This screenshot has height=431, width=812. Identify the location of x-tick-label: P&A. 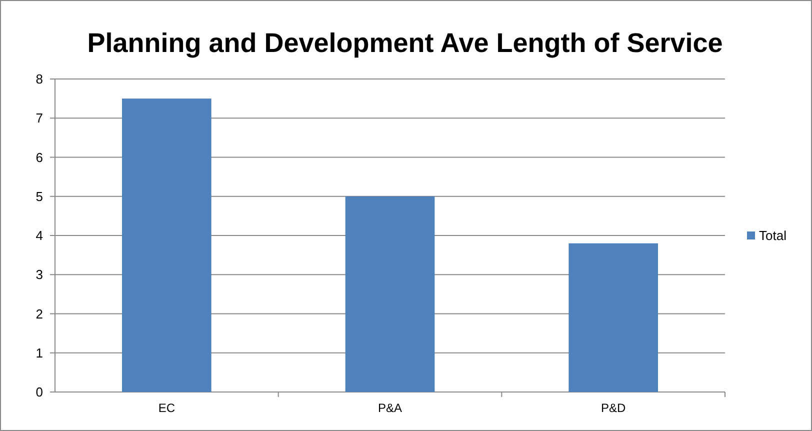
(390, 408).